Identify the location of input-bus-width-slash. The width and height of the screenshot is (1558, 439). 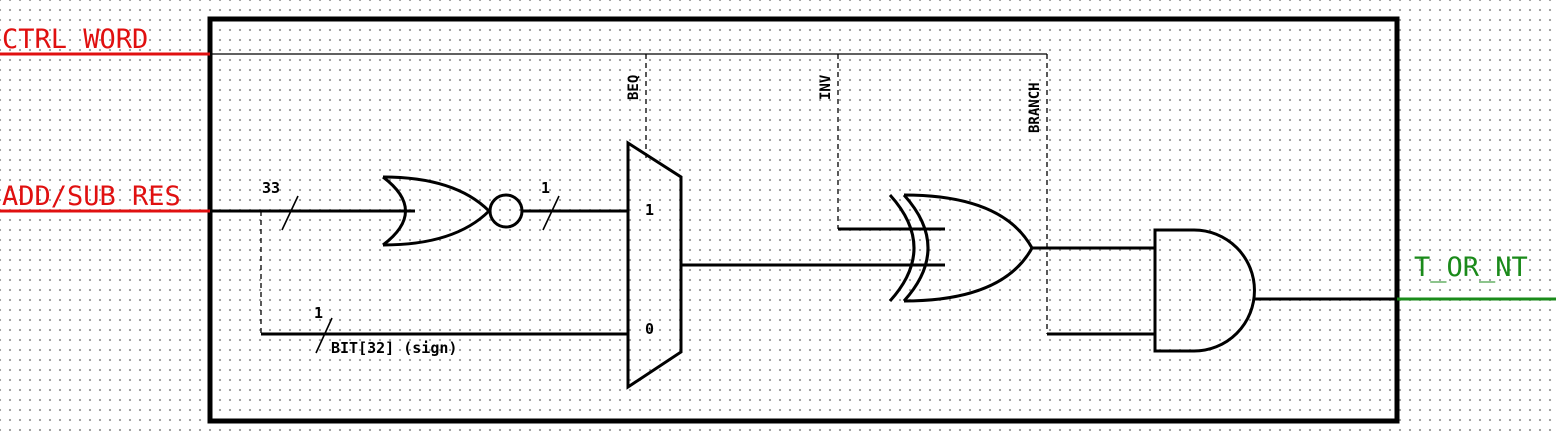
(290, 213).